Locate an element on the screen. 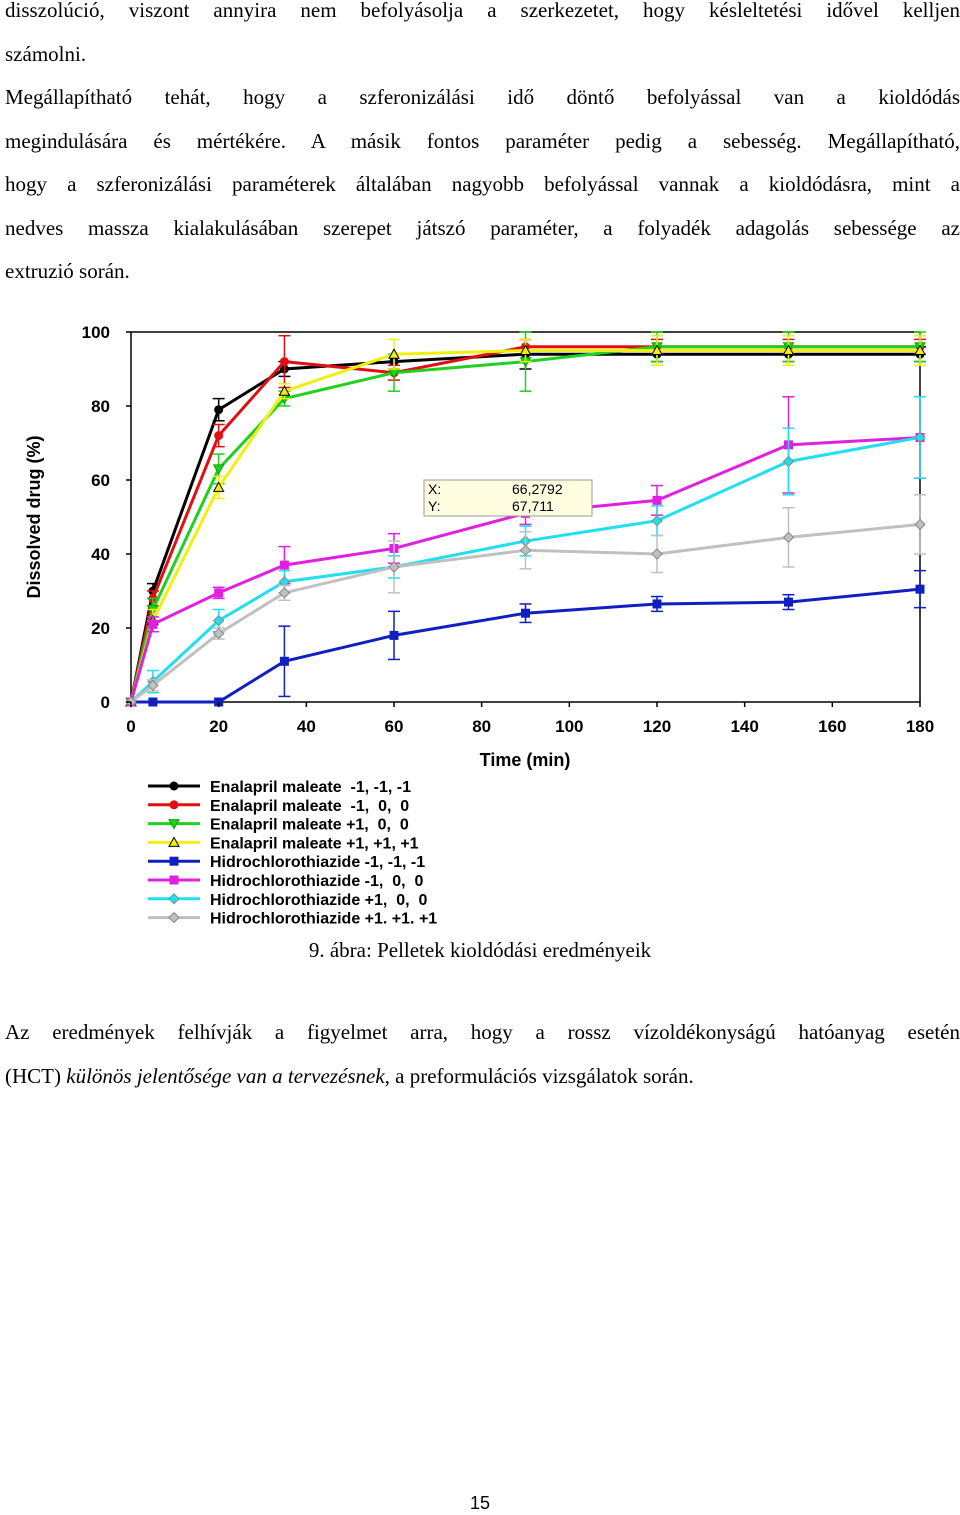 The height and width of the screenshot is (1515, 960). tooltip-y-value: 67,711 is located at coordinates (533, 506).